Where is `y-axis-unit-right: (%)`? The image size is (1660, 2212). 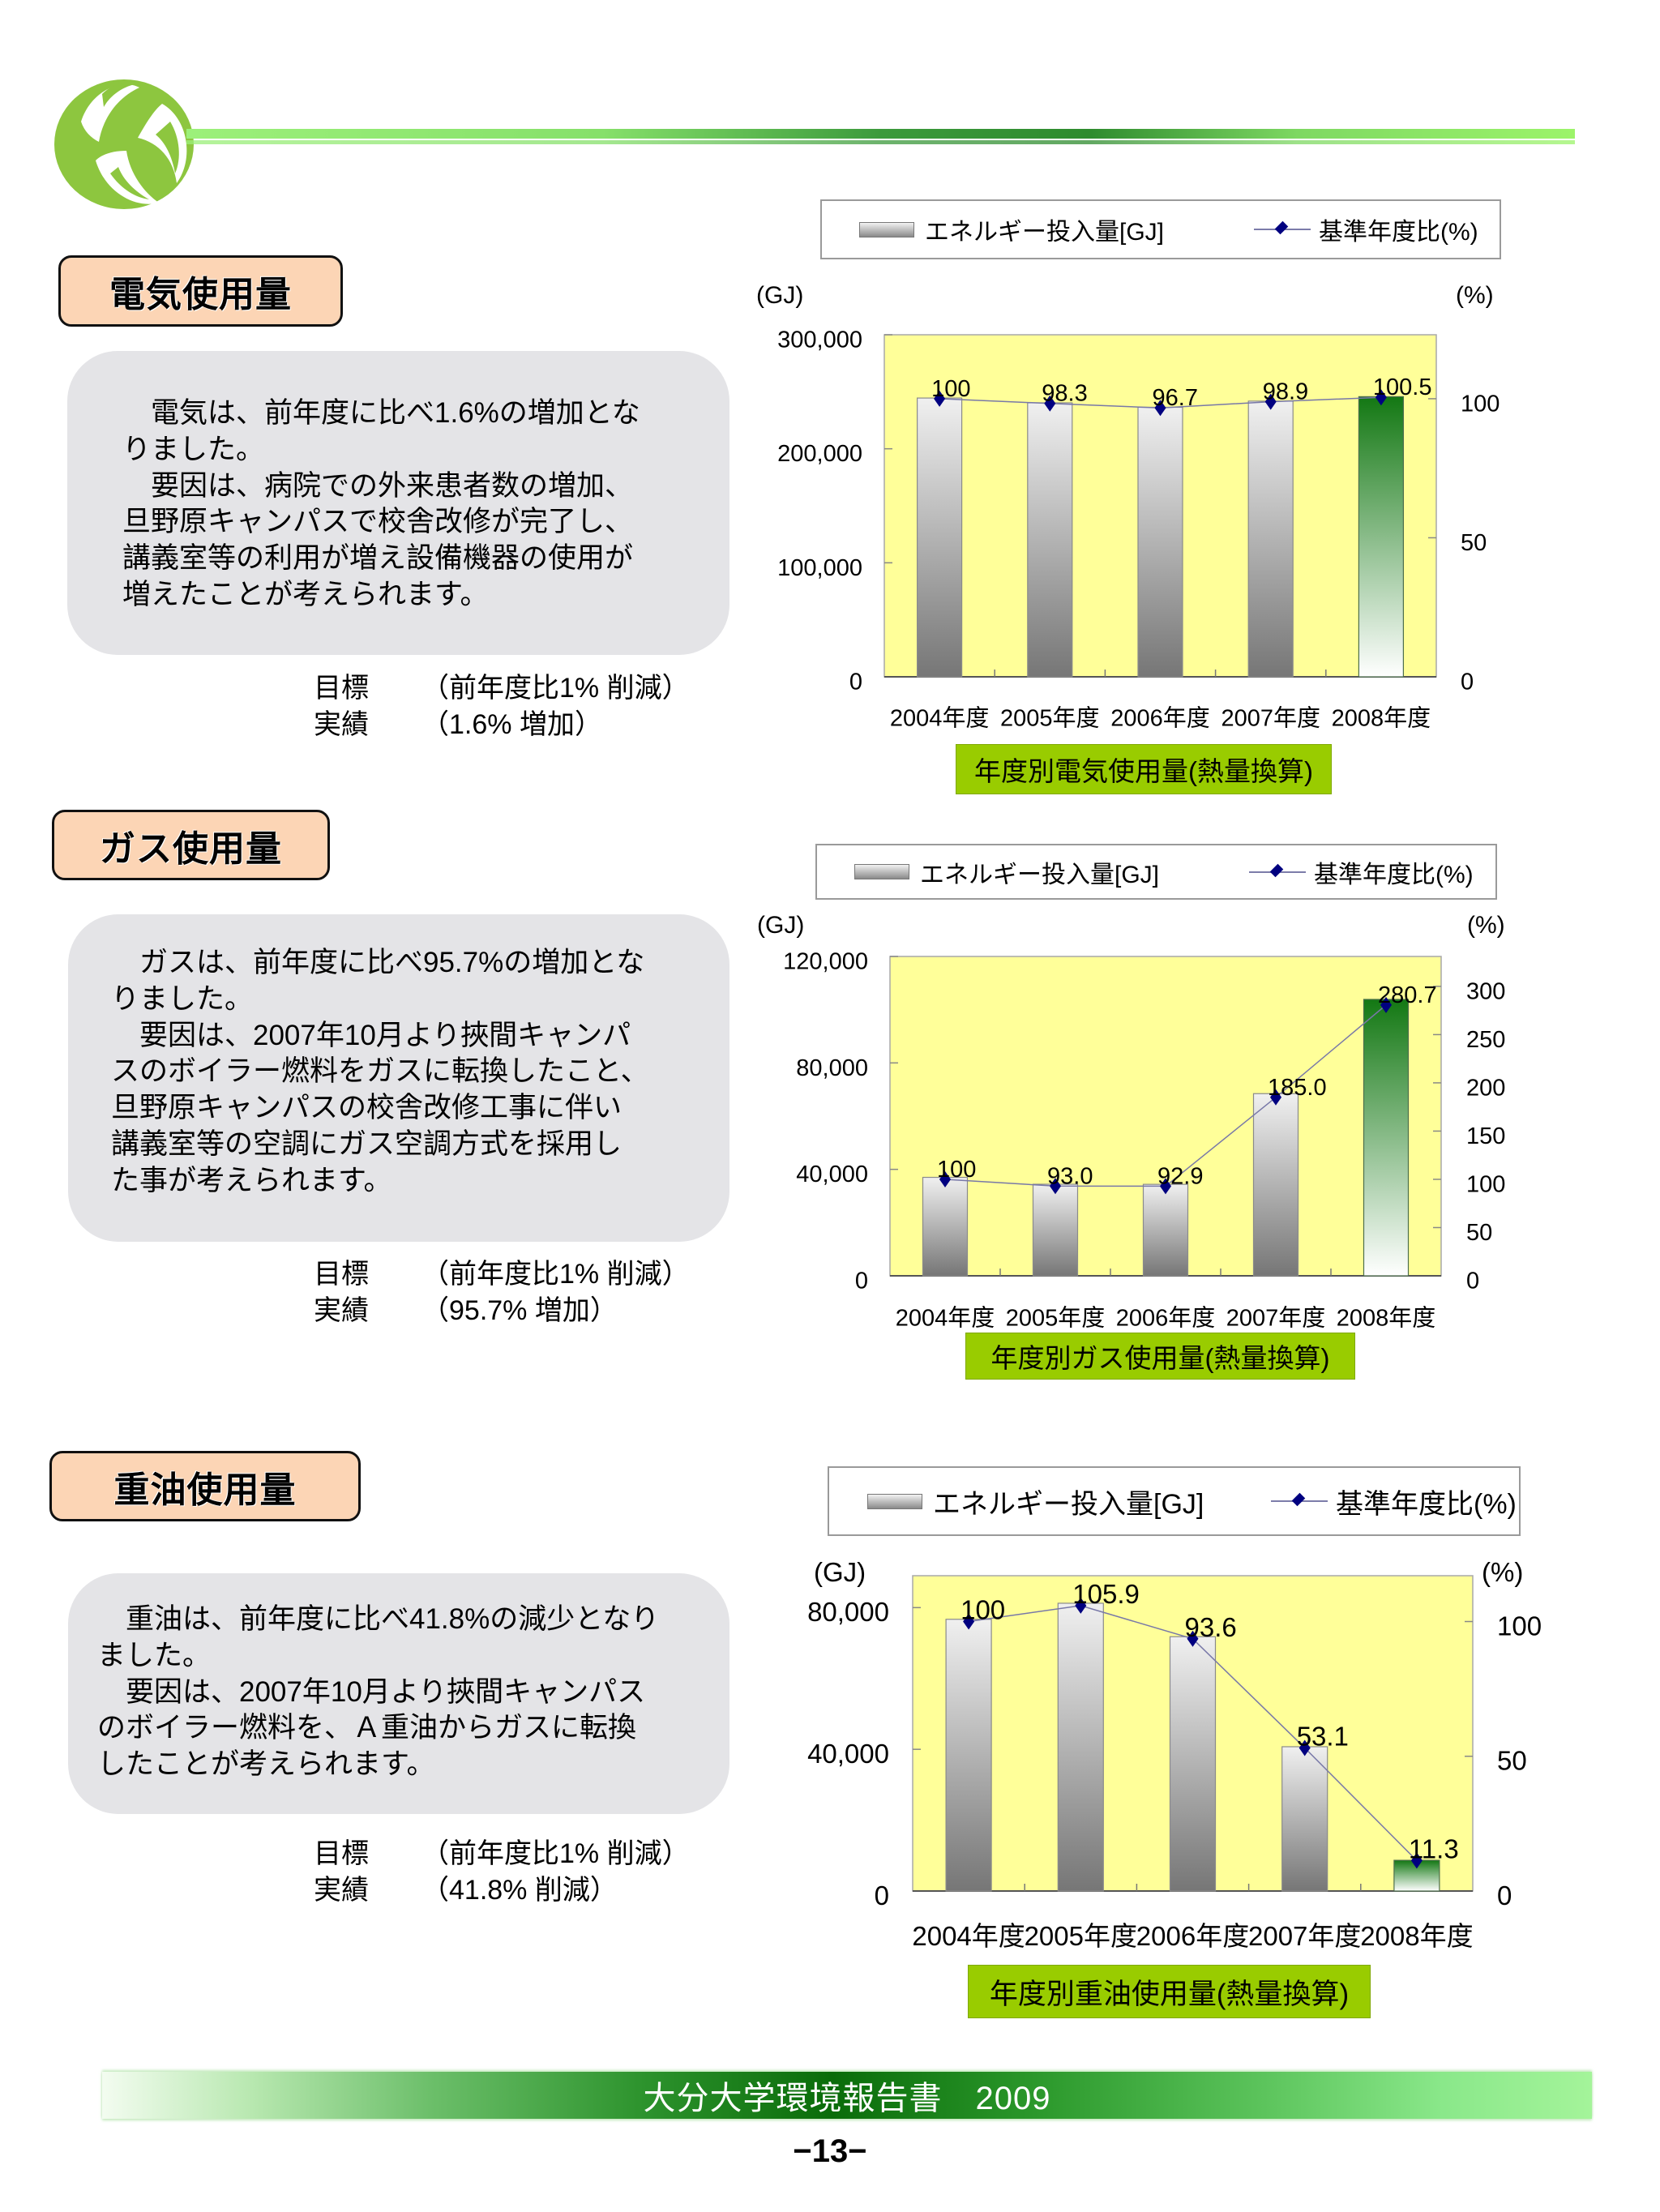 y-axis-unit-right: (%) is located at coordinates (1475, 295).